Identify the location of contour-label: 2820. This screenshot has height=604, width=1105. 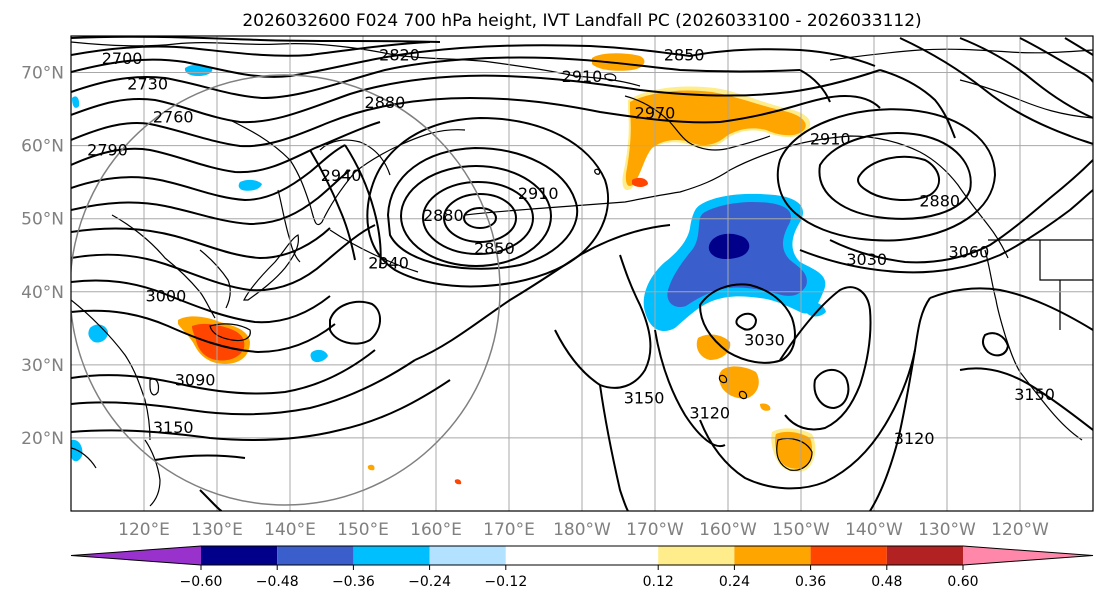
(399, 54).